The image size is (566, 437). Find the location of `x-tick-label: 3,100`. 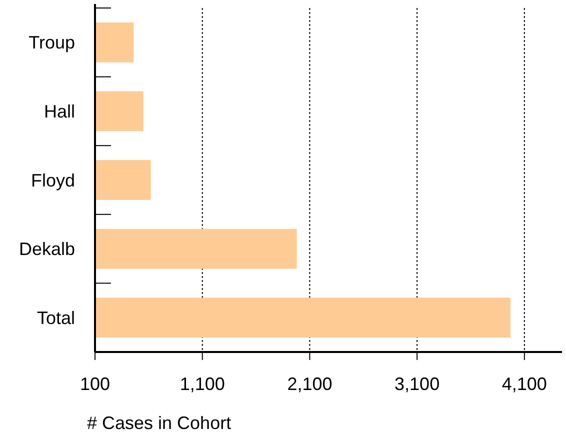

x-tick-label: 3,100 is located at coordinates (417, 384).